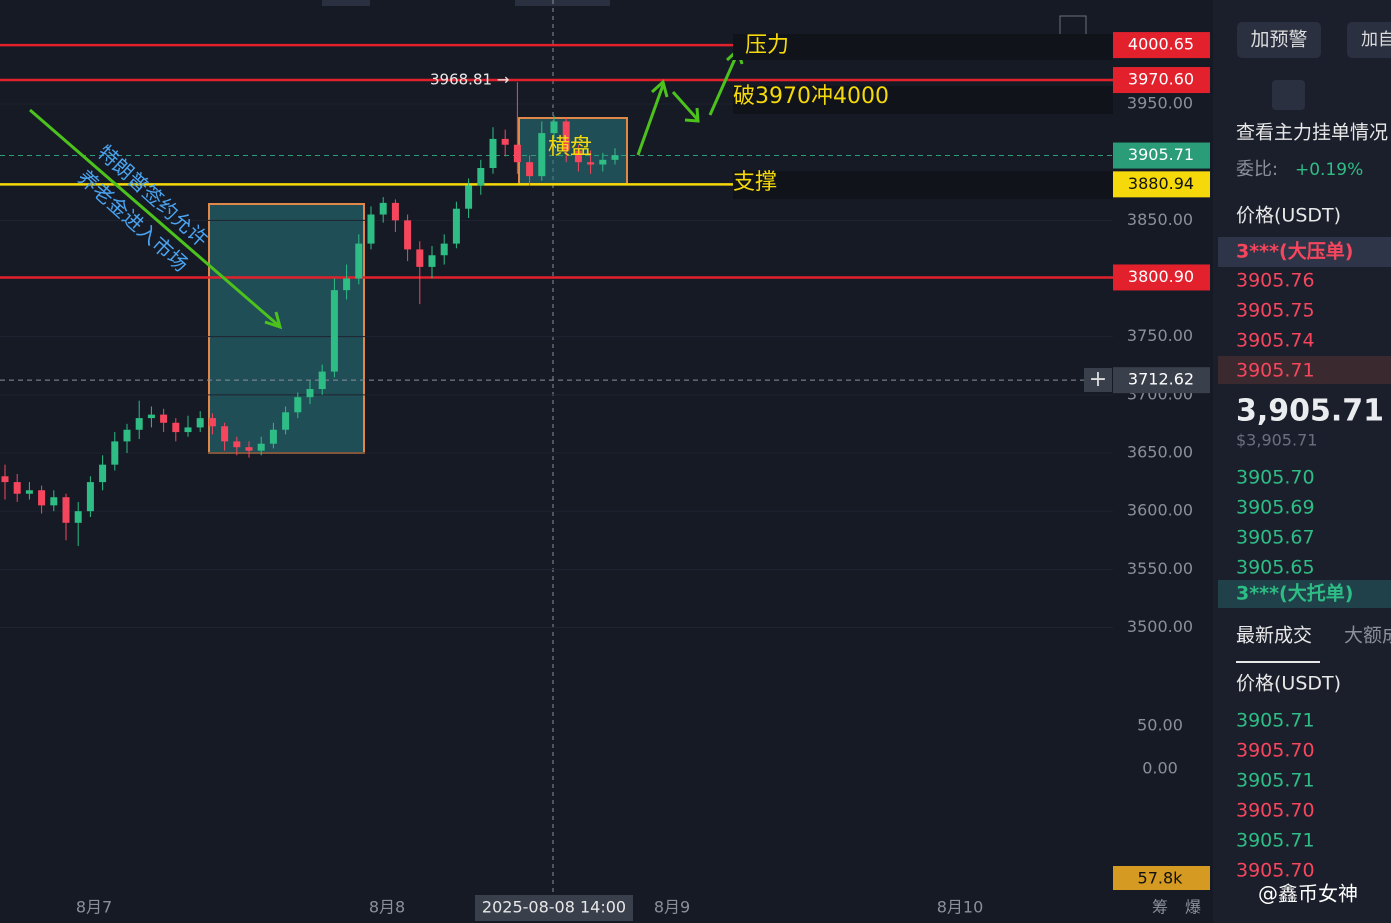 Image resolution: width=1391 pixels, height=923 pixels. Describe the element at coordinates (1193, 907) in the screenshot. I see `icon: 爆` at that location.